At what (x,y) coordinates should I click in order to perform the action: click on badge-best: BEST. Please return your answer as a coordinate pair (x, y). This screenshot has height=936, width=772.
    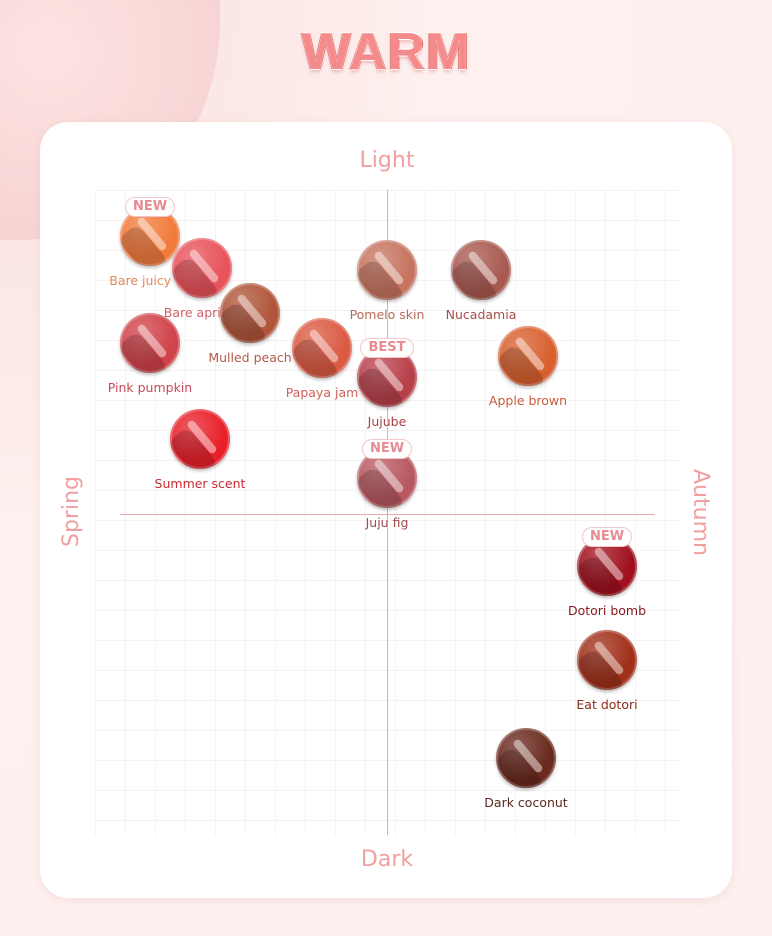
    Looking at the image, I should click on (387, 348).